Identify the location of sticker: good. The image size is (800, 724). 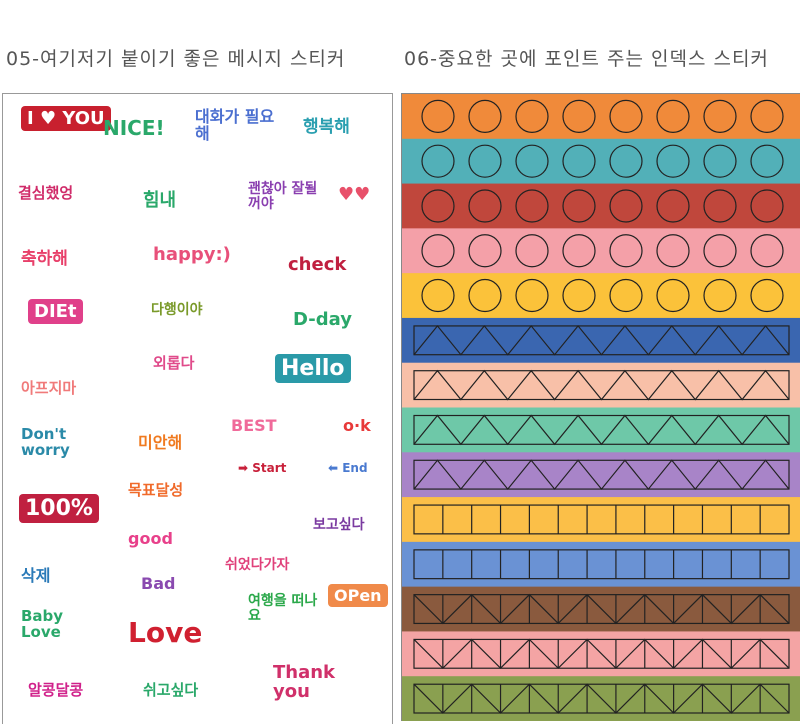
(150, 538).